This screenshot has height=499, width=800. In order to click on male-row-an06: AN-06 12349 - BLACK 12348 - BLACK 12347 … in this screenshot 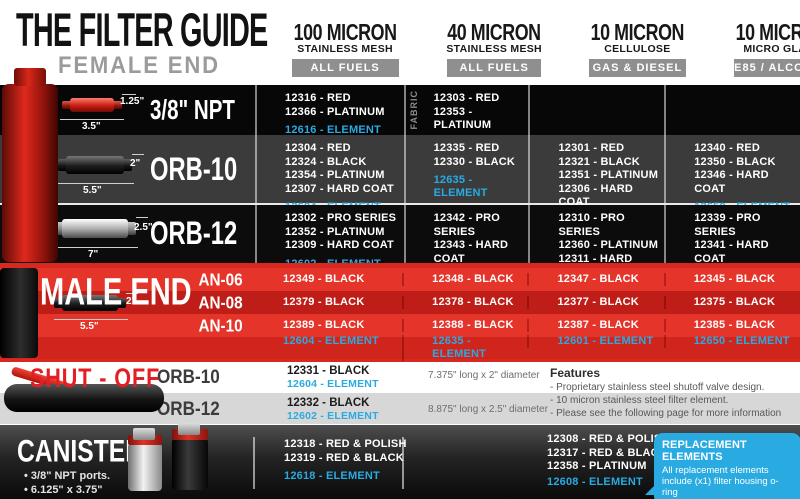, I will do `click(400, 279)`.